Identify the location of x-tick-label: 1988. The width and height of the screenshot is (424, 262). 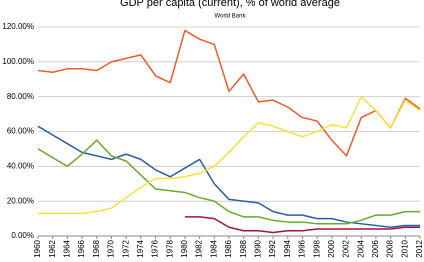
(243, 248).